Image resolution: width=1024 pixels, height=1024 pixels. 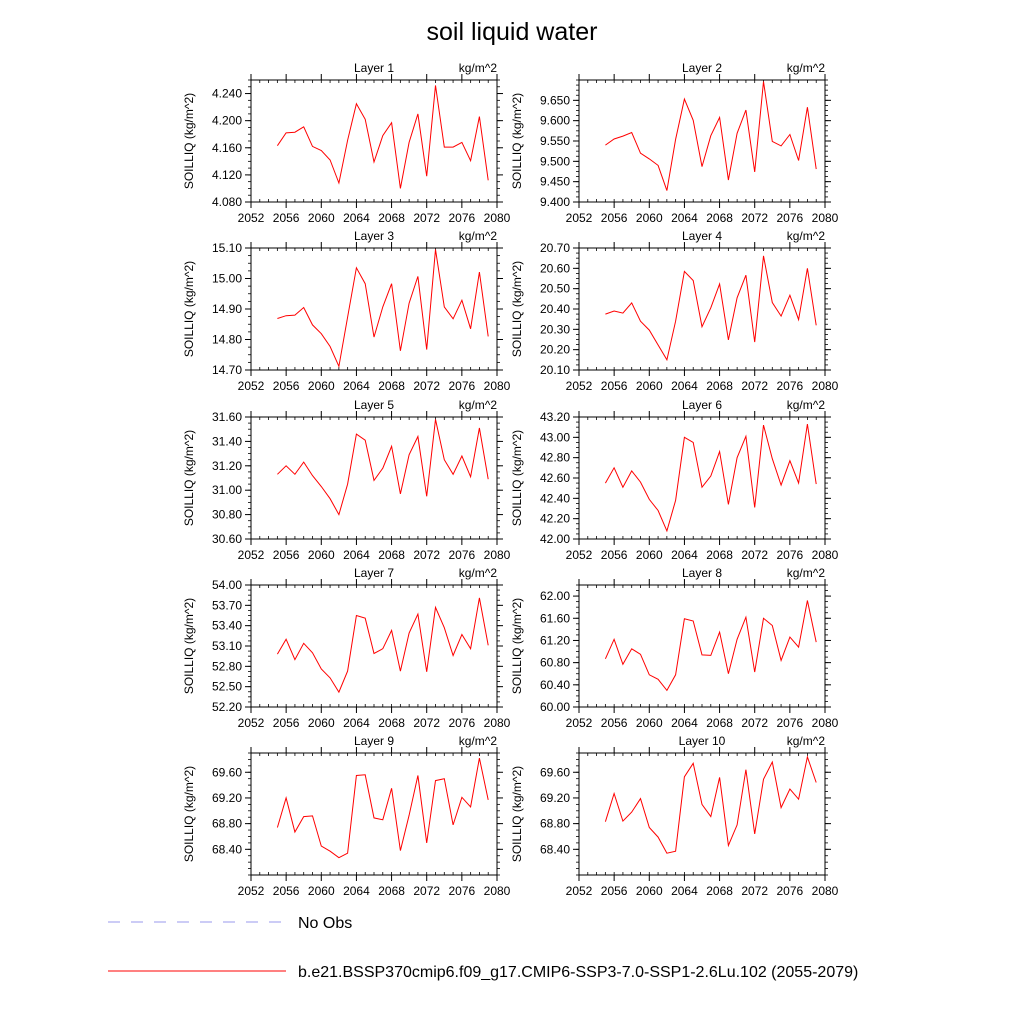 What do you see at coordinates (555, 772) in the screenshot?
I see `y-tick-label: 69.60` at bounding box center [555, 772].